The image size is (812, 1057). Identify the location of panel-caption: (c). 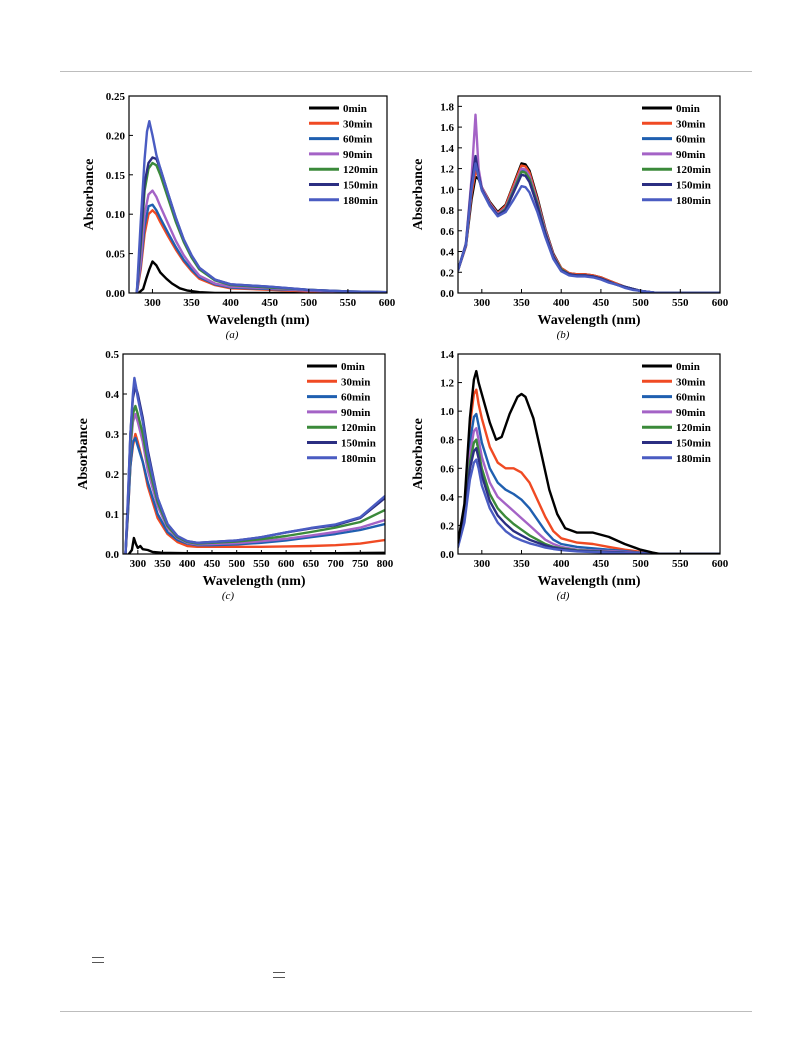
(228, 596).